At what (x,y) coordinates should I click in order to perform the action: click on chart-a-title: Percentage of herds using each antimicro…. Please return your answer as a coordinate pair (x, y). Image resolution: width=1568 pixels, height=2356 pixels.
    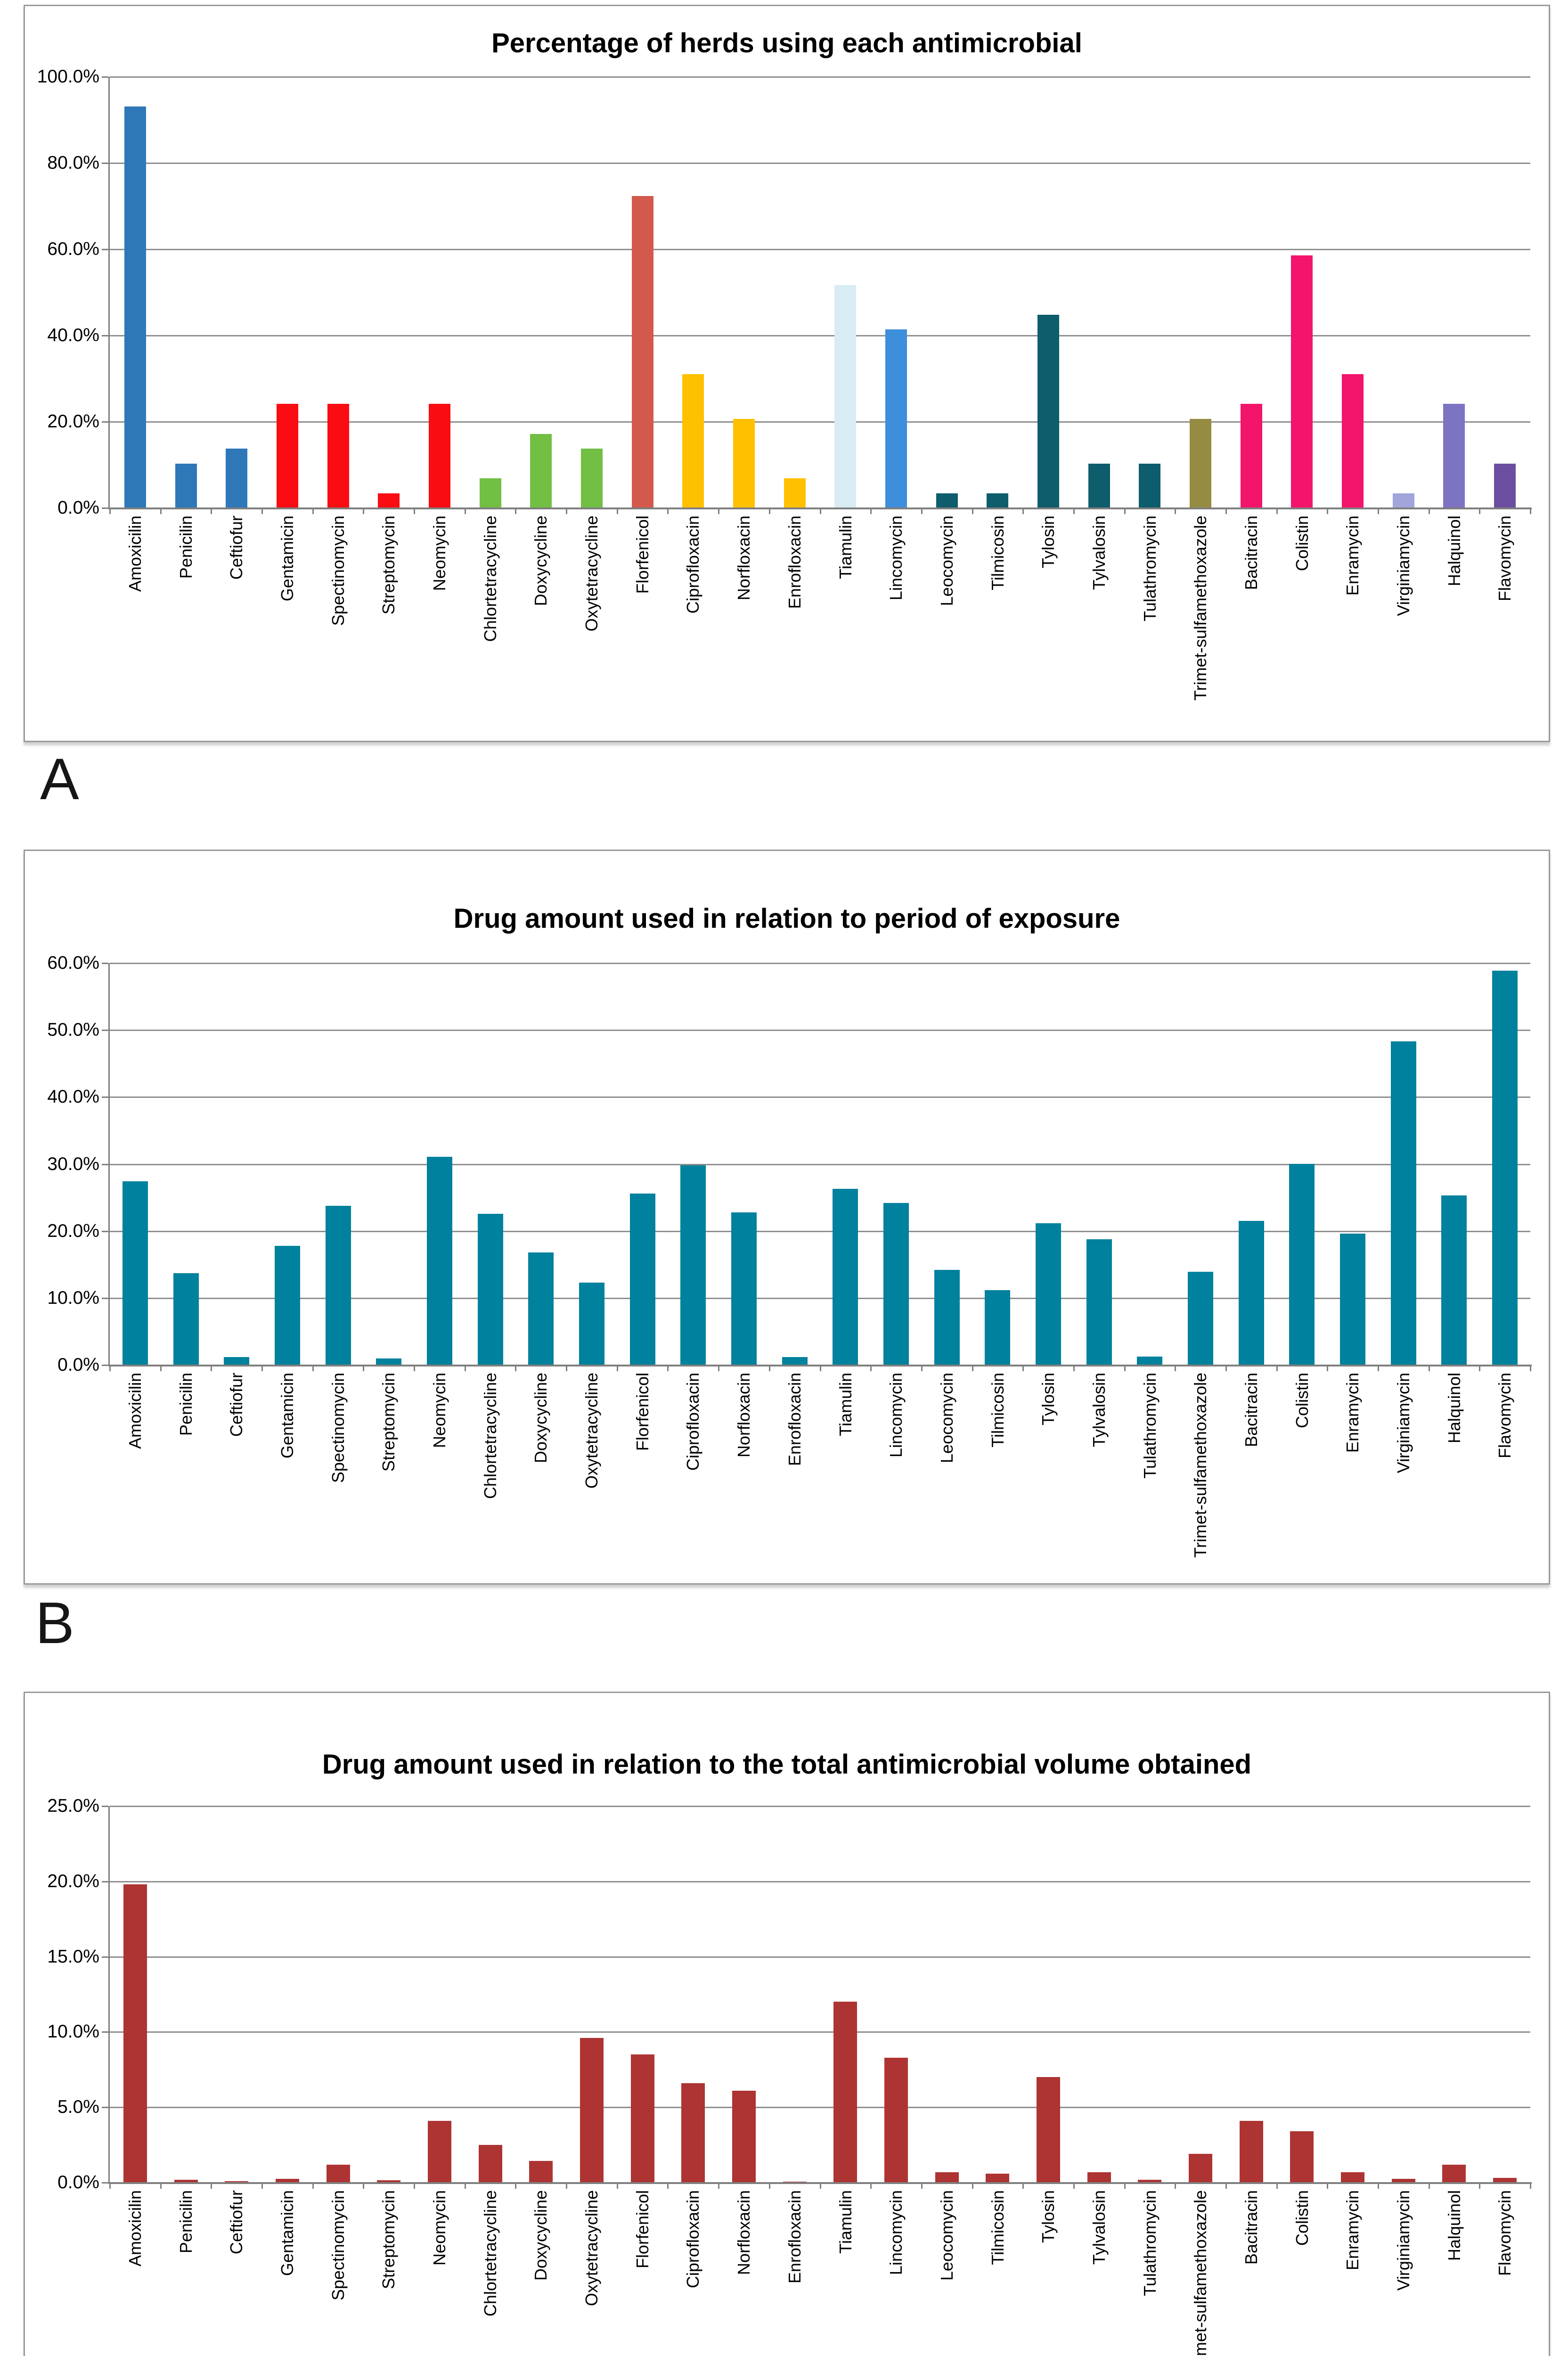
    Looking at the image, I should click on (787, 43).